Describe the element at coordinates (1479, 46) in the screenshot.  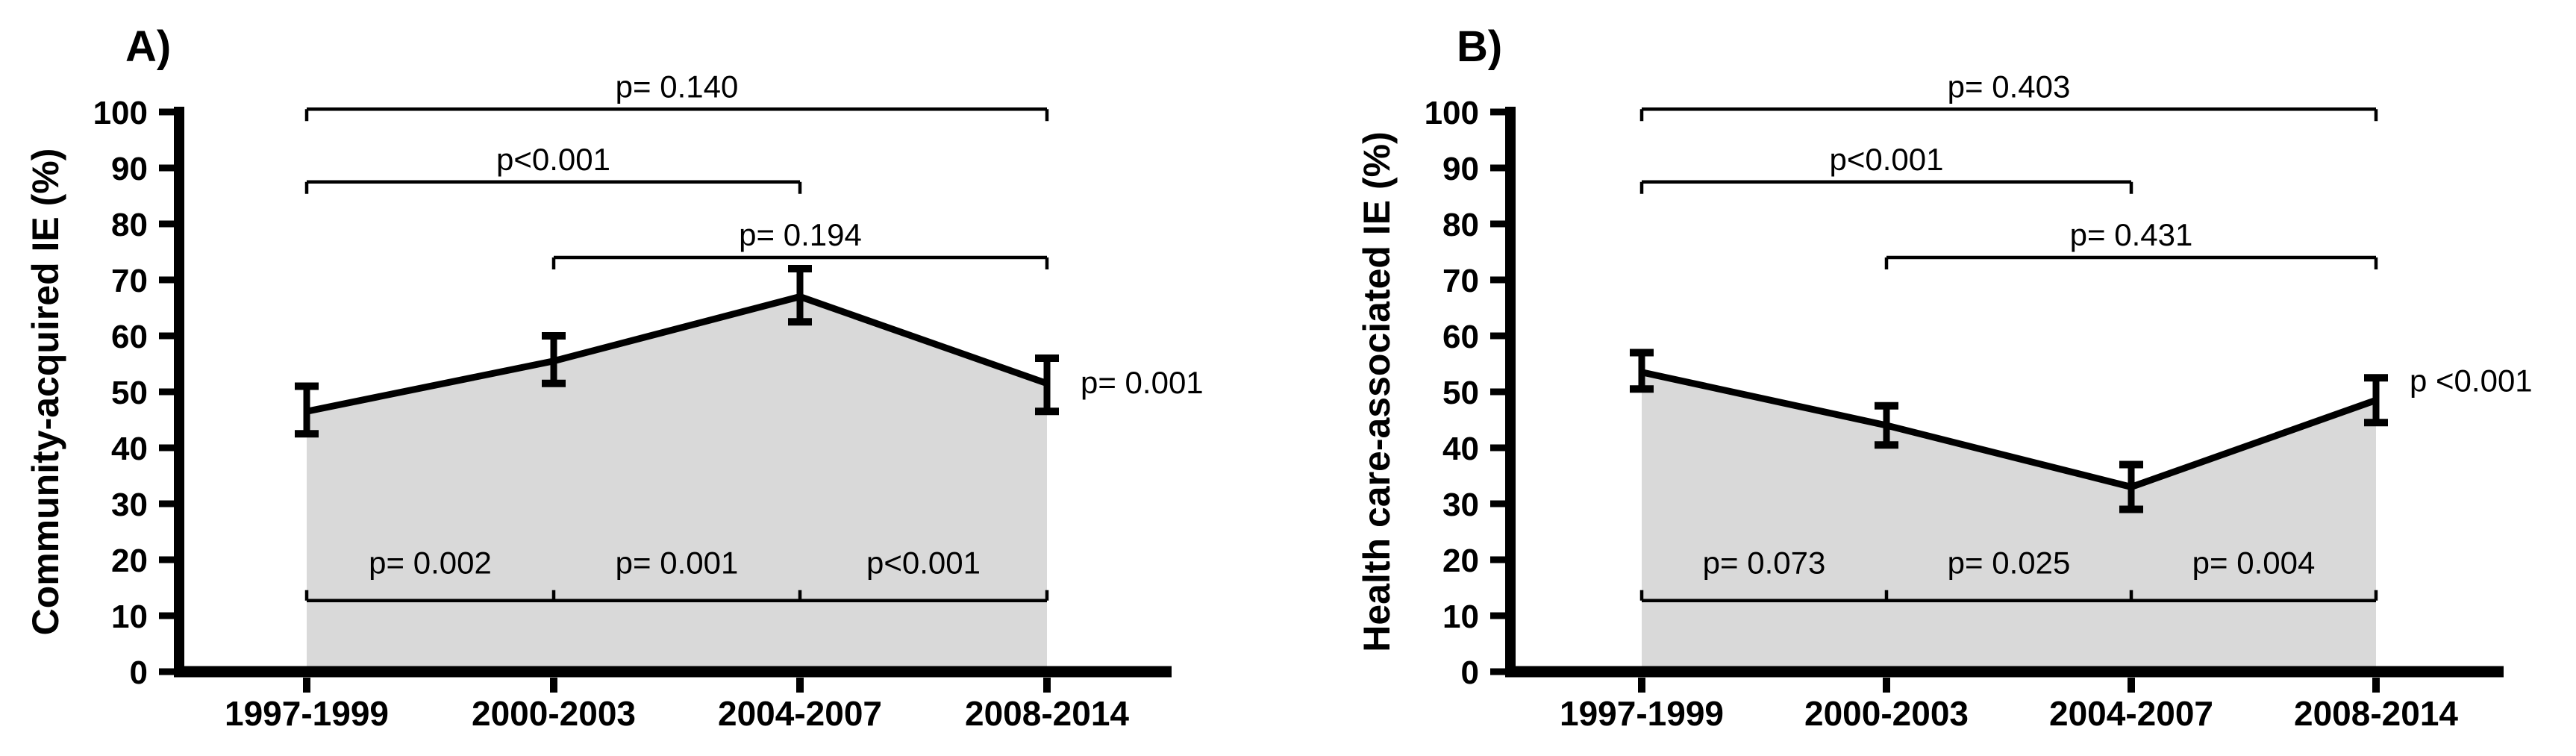
I see `panel-letter: B)` at that location.